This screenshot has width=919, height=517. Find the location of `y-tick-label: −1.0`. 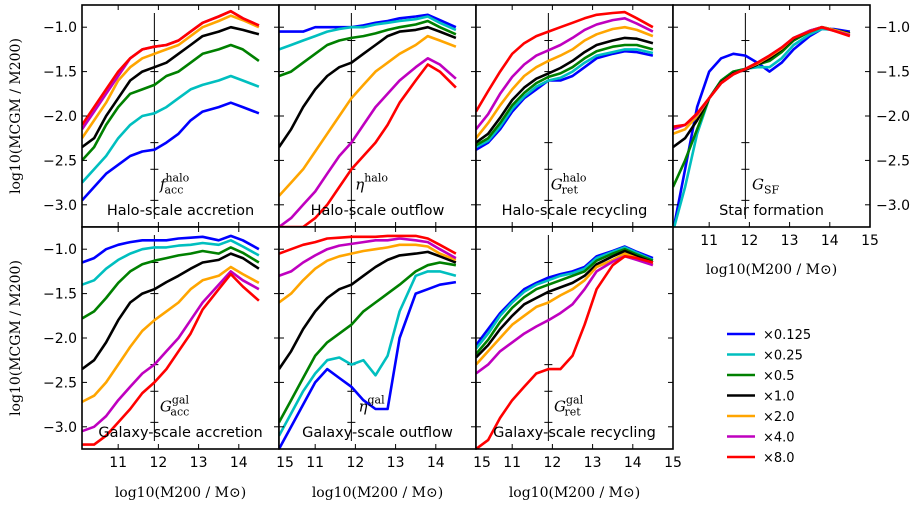

y-tick-label: −1.0 is located at coordinates (893, 28).